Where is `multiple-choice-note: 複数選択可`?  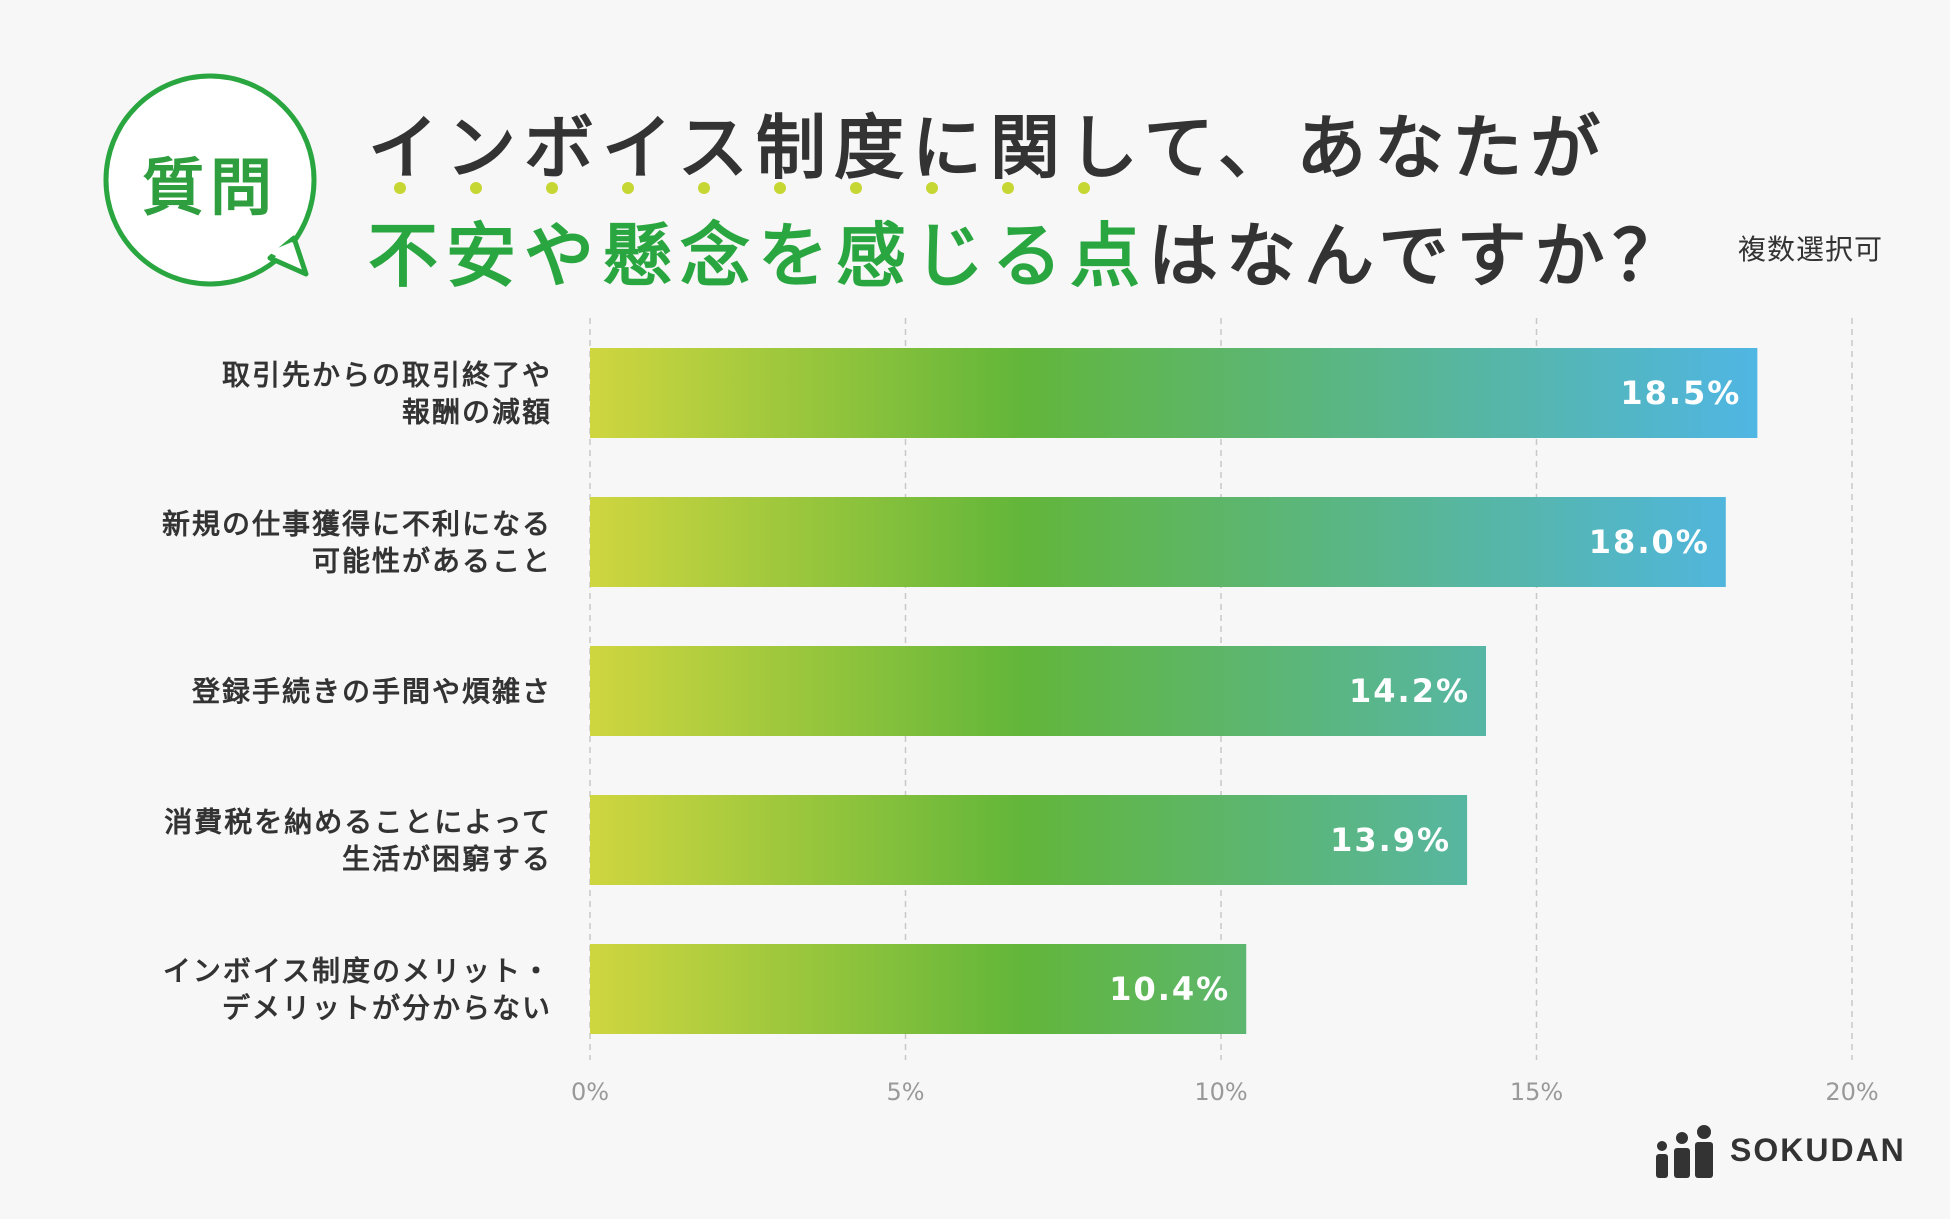 multiple-choice-note: 複数選択可 is located at coordinates (1811, 249).